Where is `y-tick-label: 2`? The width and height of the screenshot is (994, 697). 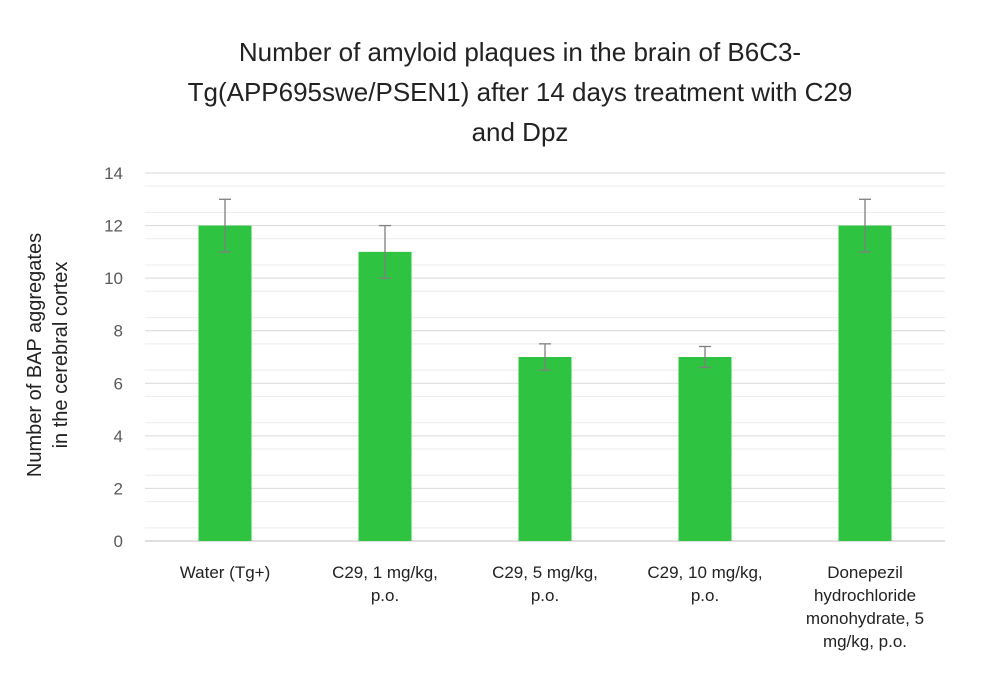 y-tick-label: 2 is located at coordinates (118, 488).